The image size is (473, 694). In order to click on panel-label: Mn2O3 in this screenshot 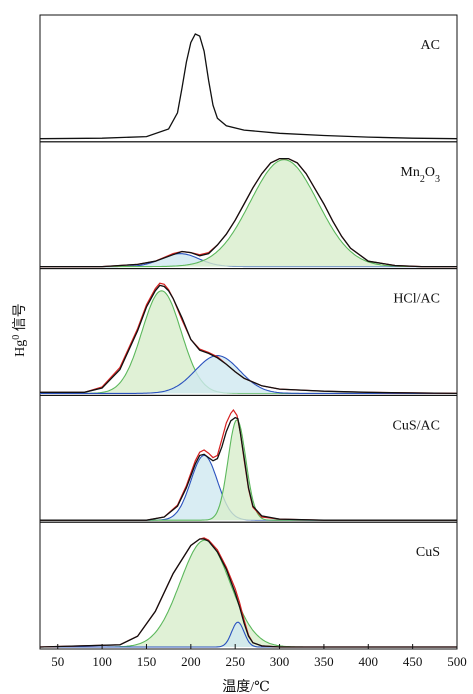, I will do `click(420, 175)`.